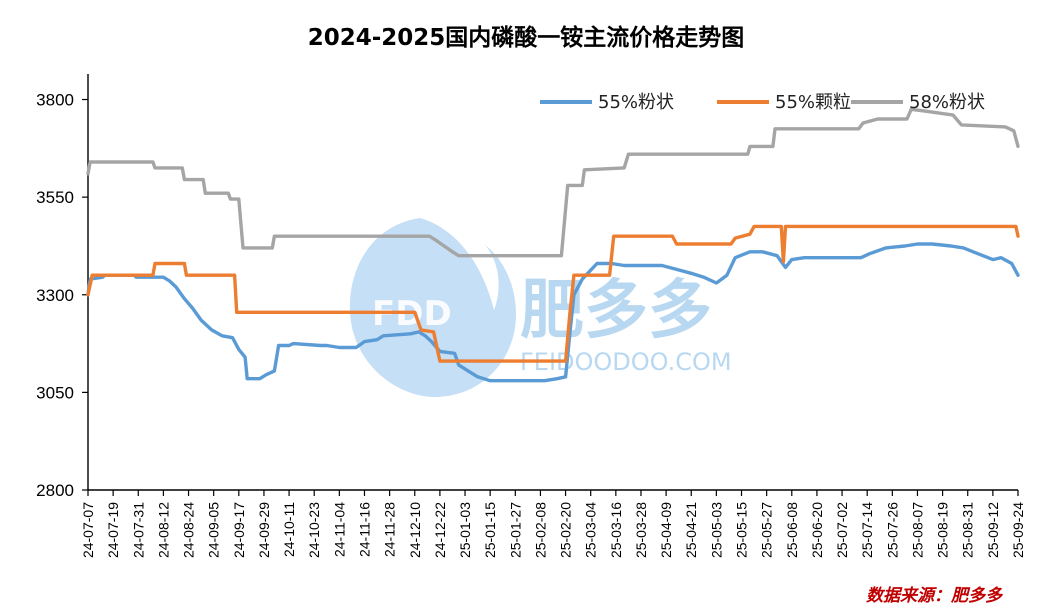  I want to click on x-tick-label: 25-01-15, so click(490, 530).